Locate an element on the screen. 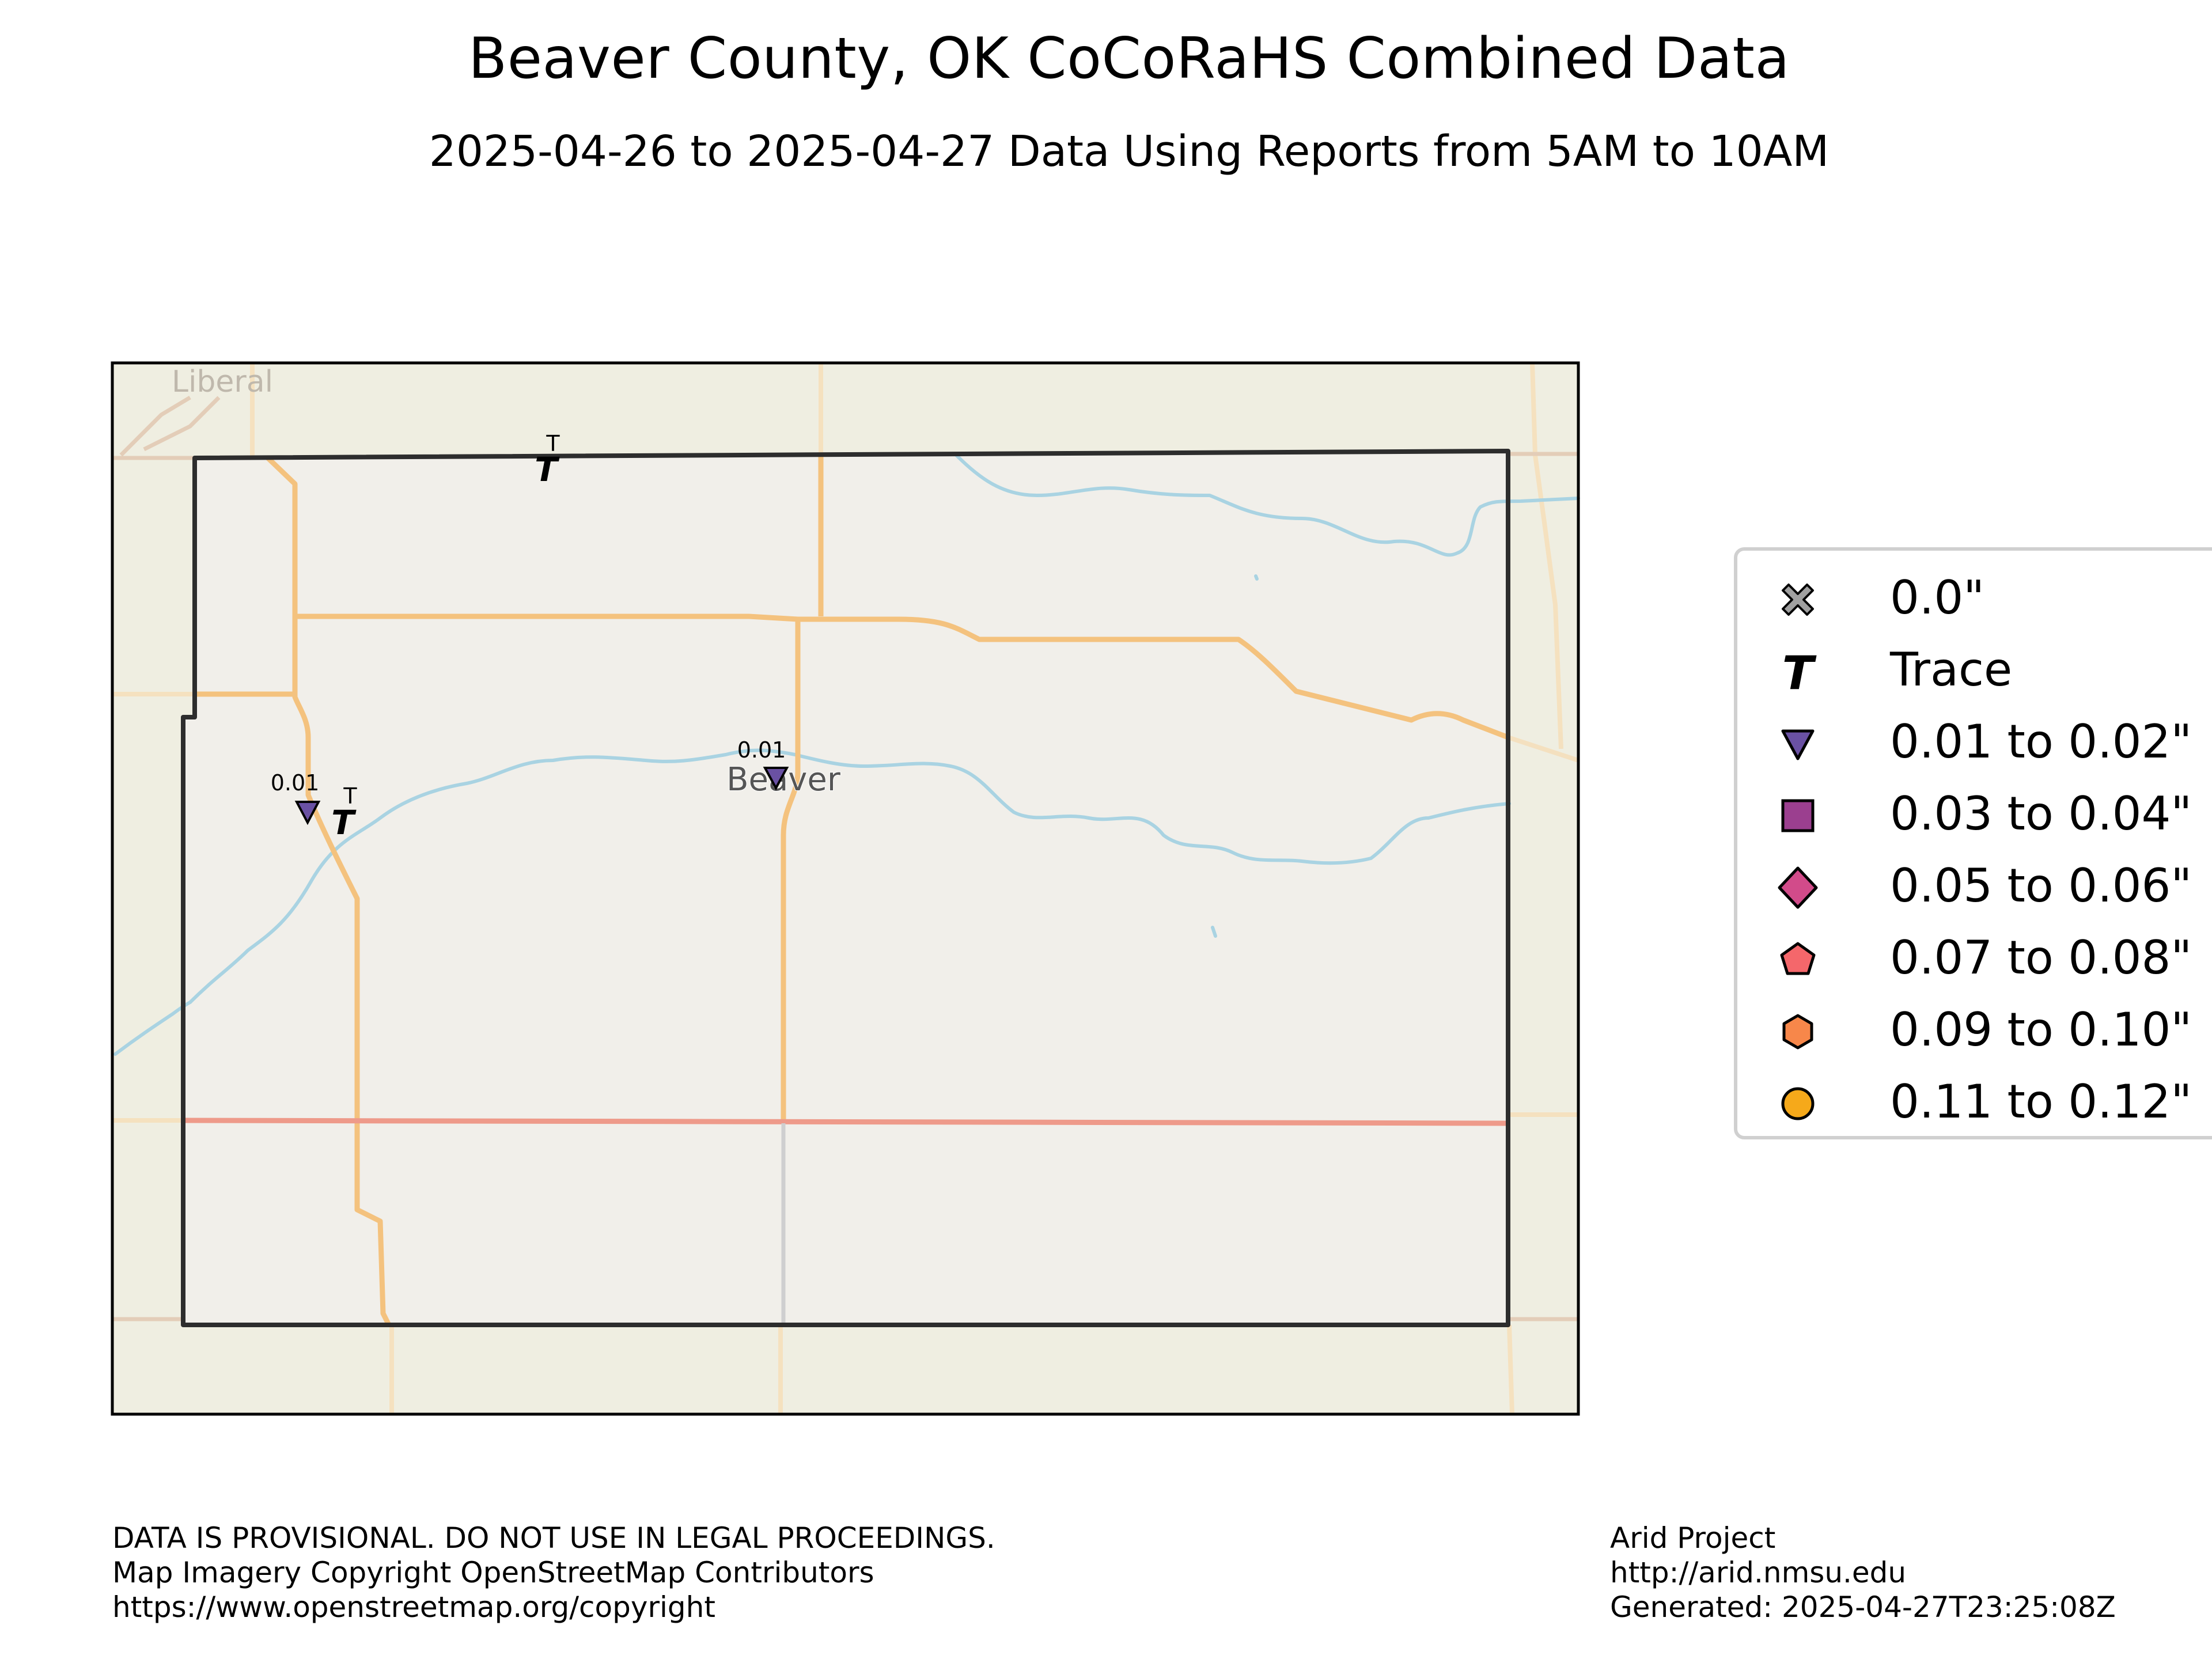 The height and width of the screenshot is (1659, 2212). pentagon-icon is located at coordinates (1798, 958).